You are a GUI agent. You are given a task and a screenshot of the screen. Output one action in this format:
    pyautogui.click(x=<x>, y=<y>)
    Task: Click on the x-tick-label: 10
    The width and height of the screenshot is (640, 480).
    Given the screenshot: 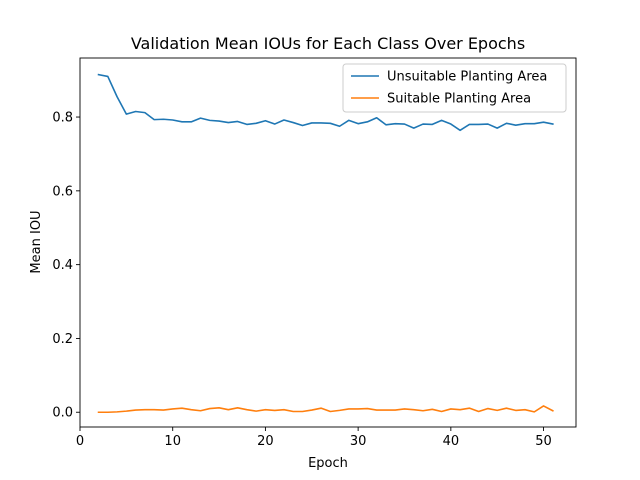 What is the action you would take?
    pyautogui.click(x=172, y=441)
    